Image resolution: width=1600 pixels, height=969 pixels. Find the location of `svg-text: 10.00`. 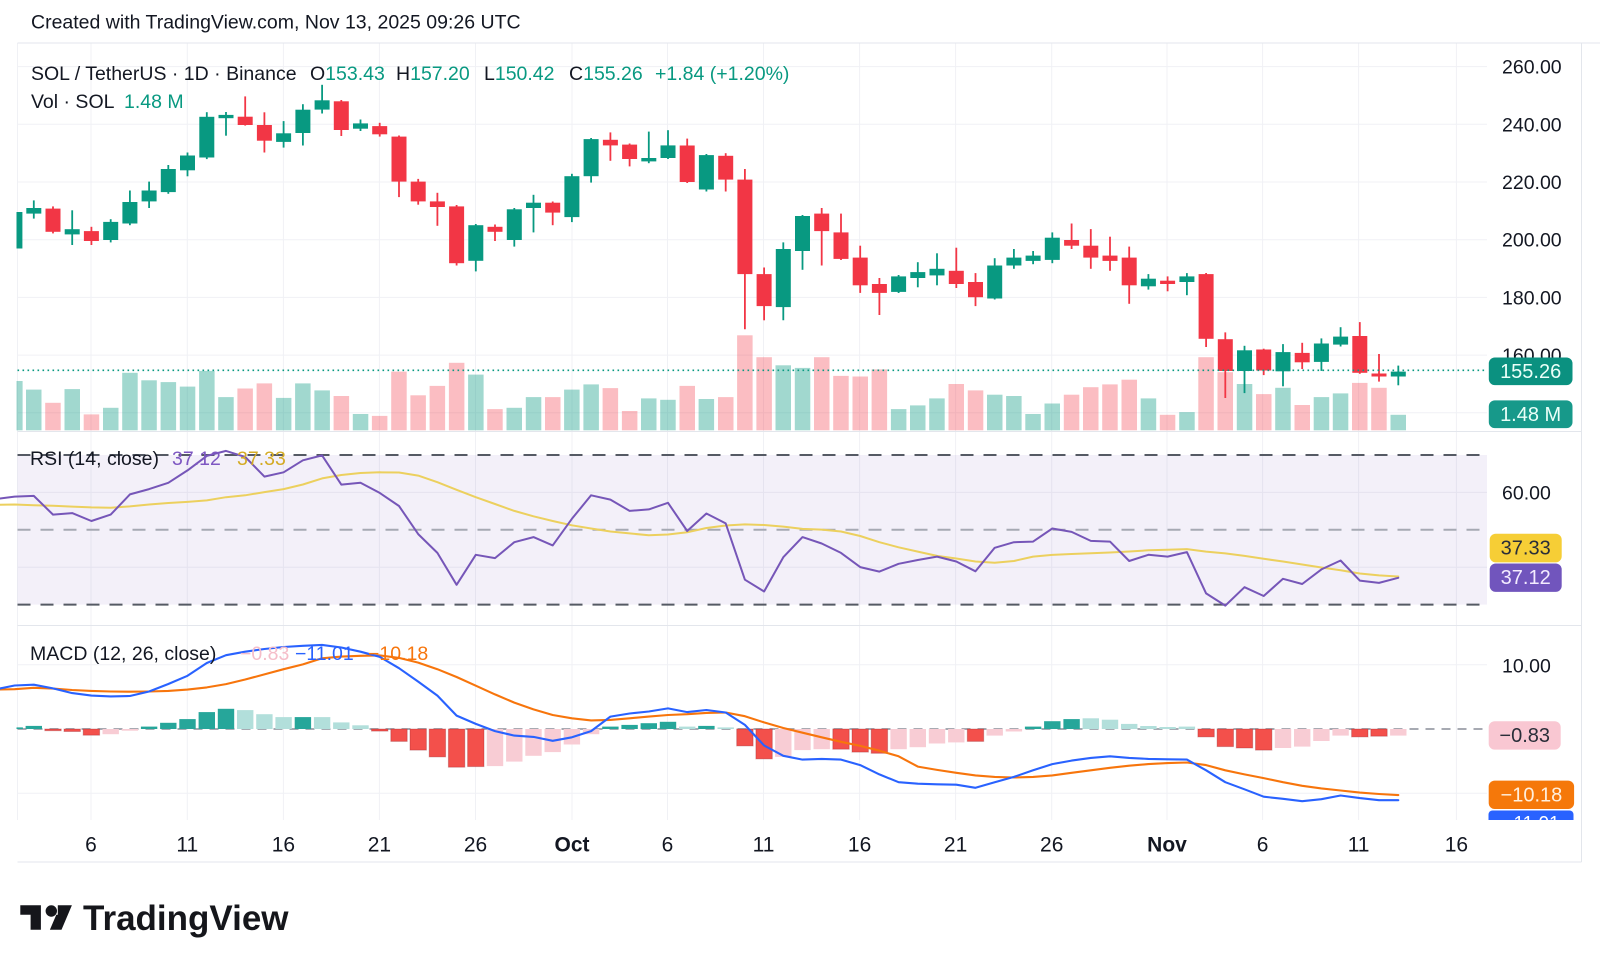

svg-text: 10.00 is located at coordinates (1526, 667).